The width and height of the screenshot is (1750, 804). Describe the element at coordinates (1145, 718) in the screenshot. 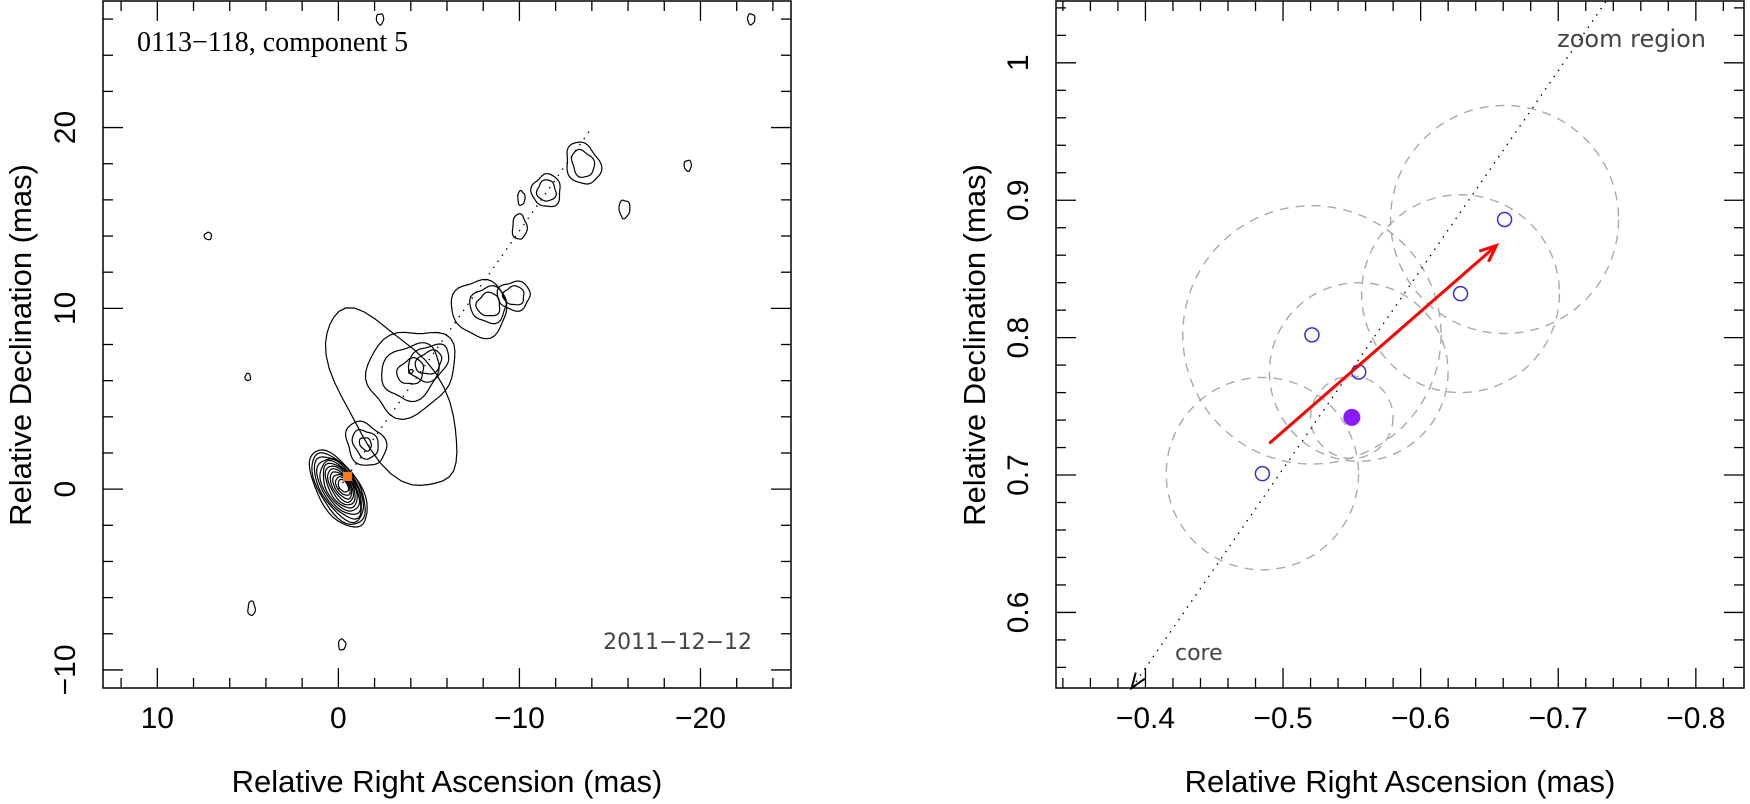

I see `right-x-tick-label: −0.4` at that location.